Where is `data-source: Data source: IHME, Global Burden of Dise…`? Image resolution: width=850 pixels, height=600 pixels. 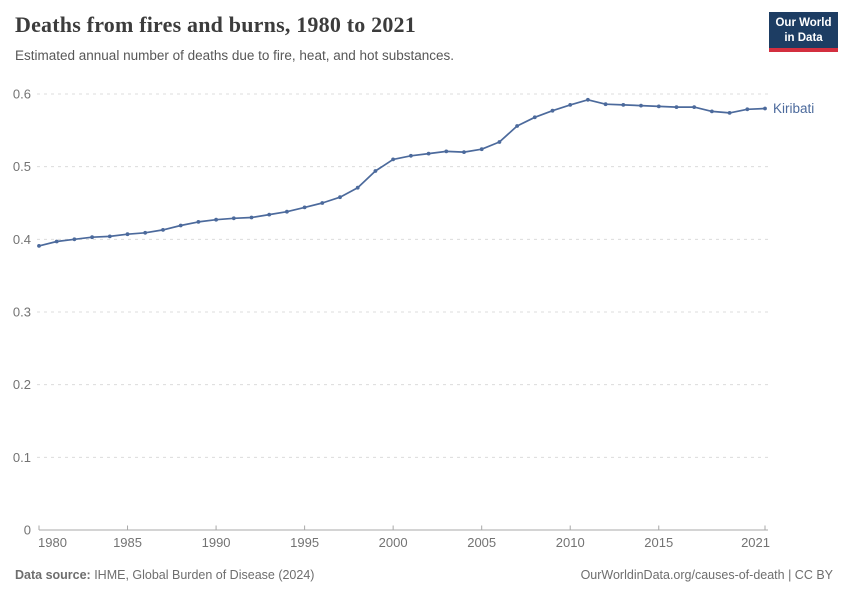 data-source: Data source: IHME, Global Burden of Dise… is located at coordinates (164, 575).